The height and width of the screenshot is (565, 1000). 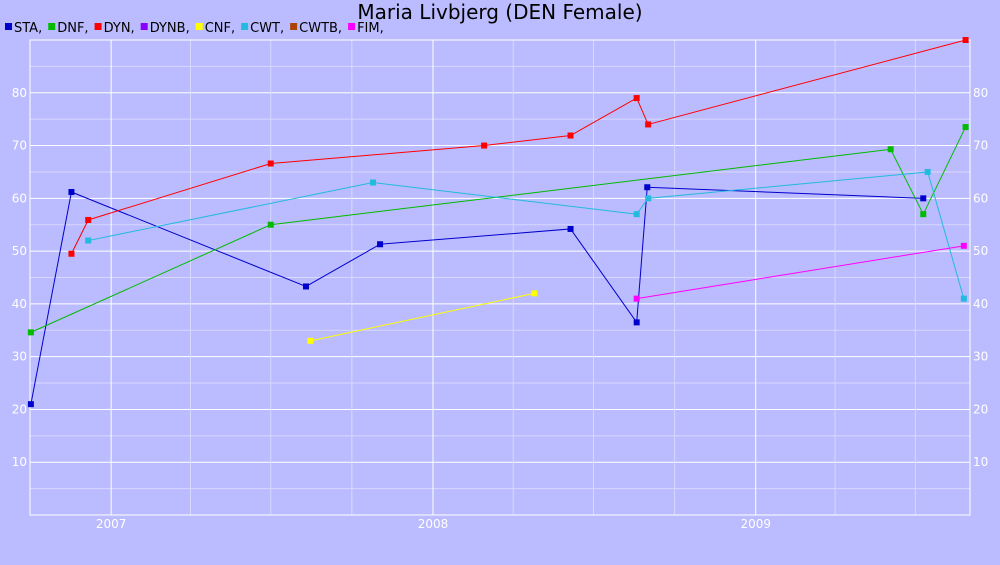 I want to click on x-tick-label: 2008, so click(x=433, y=524).